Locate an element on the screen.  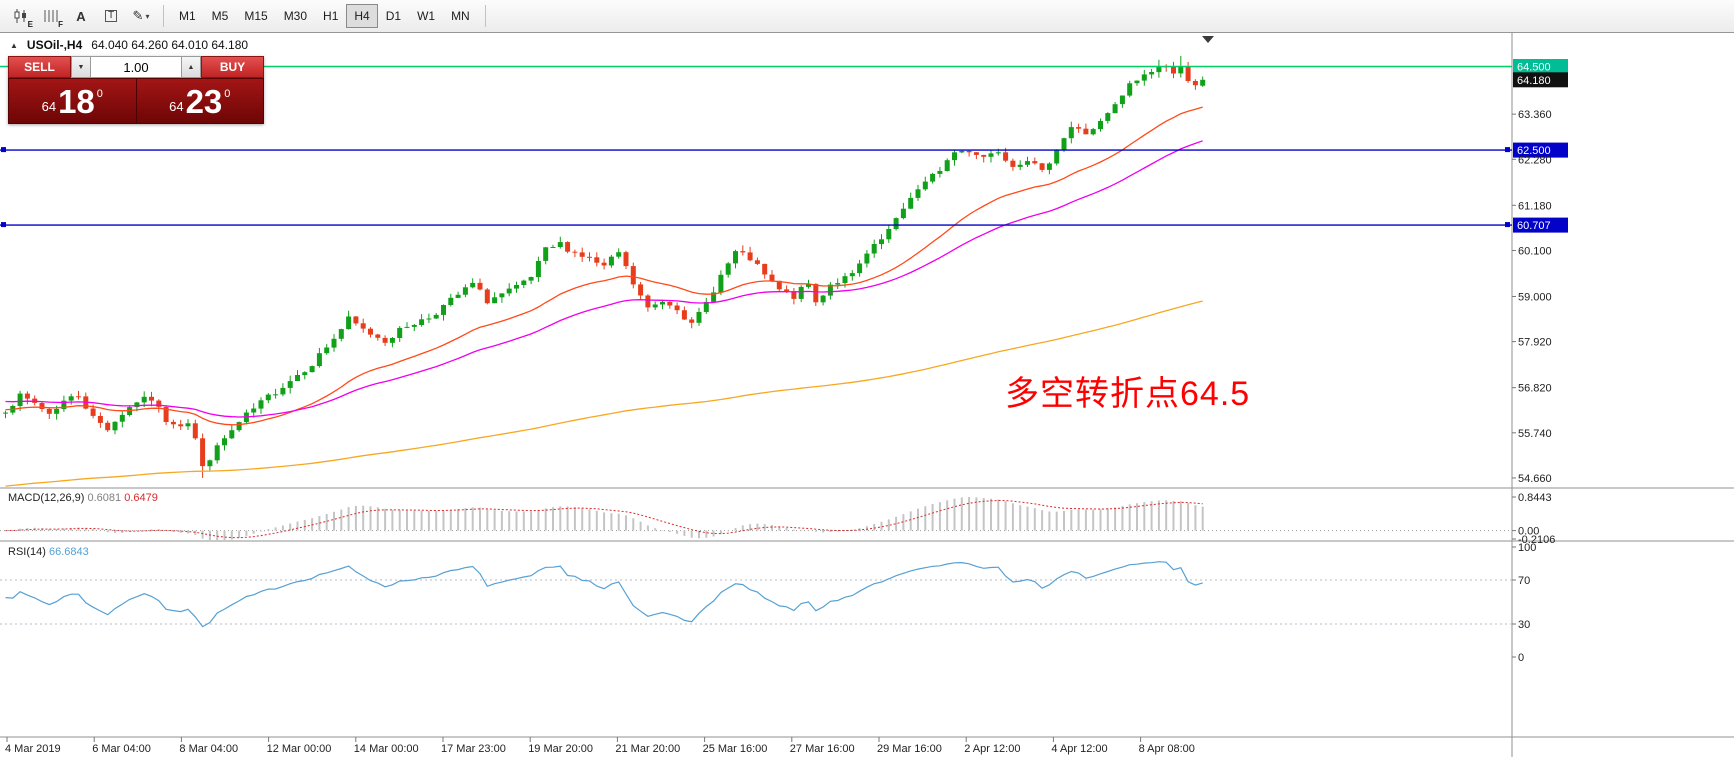
chart-title-bar: ▲ USOil-,H4 64.040 64.260 64.010 64.180 is located at coordinates (129, 45).